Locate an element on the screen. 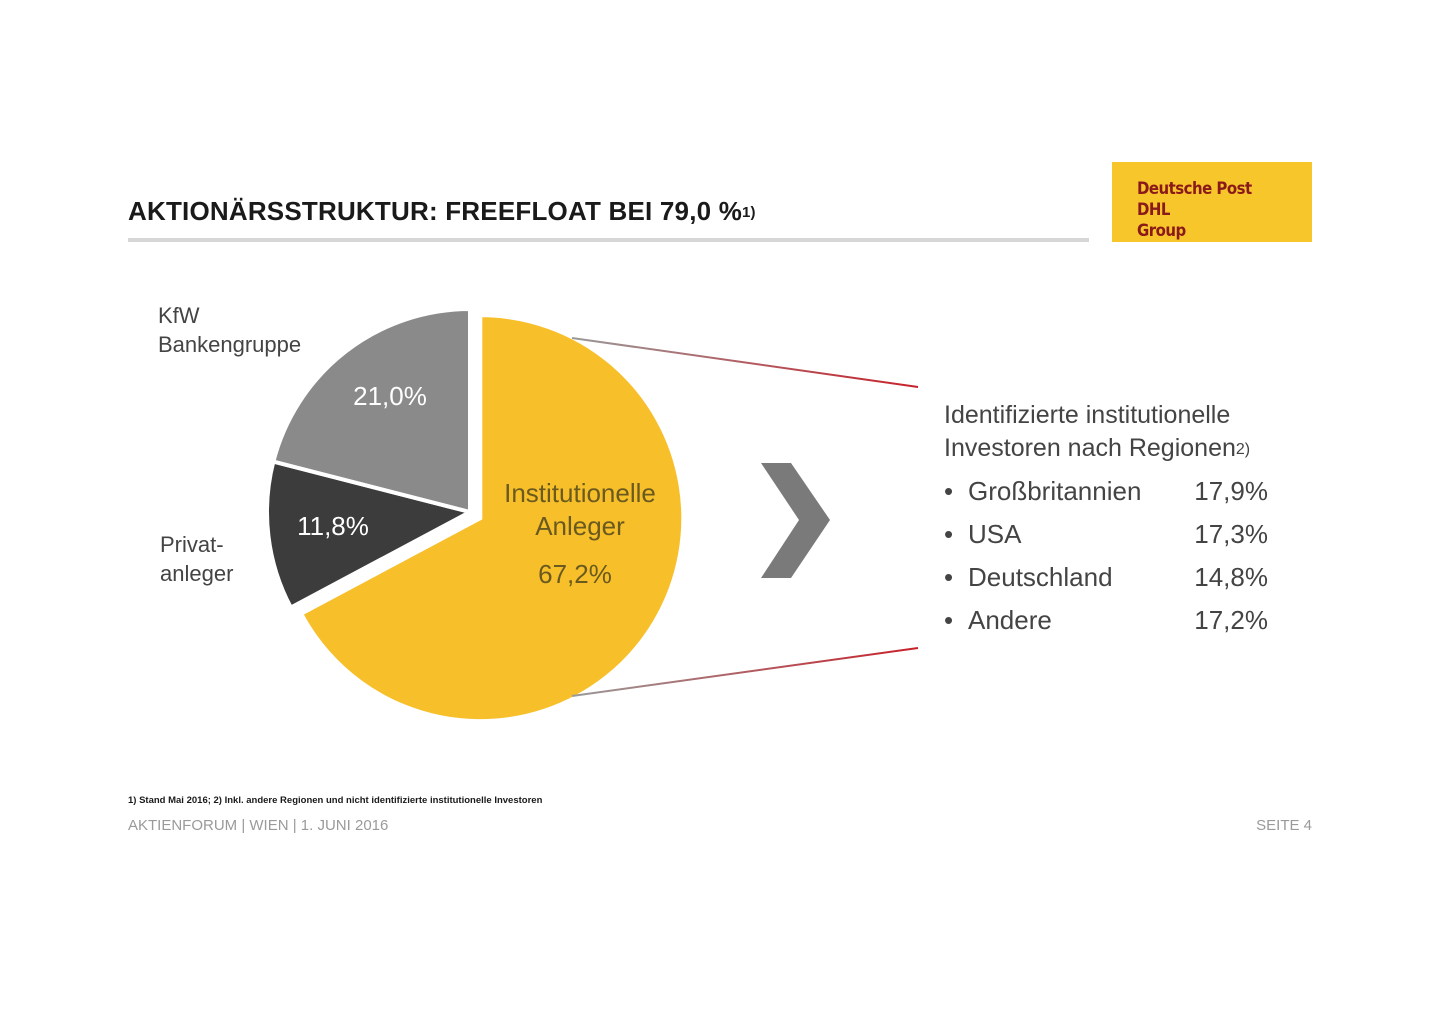 The height and width of the screenshot is (1018, 1440). region-name: Andere is located at coordinates (1010, 620).